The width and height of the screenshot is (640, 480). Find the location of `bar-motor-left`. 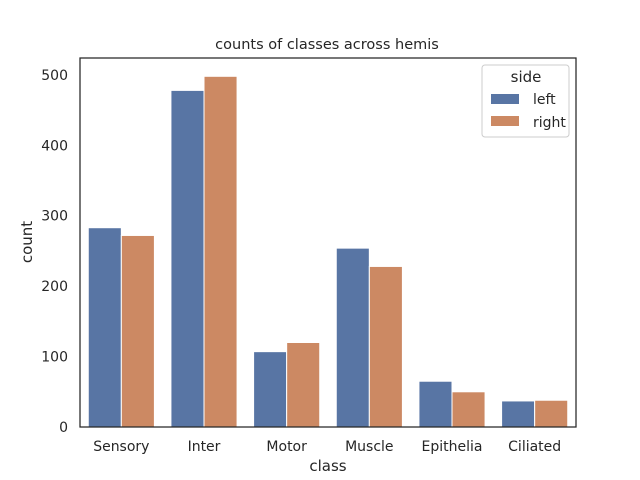

bar-motor-left is located at coordinates (270, 389).